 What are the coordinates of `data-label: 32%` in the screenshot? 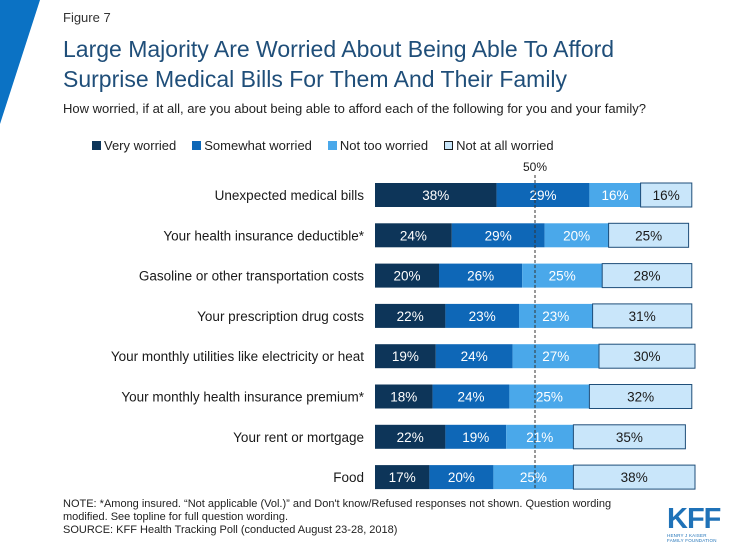 It's located at (640, 397).